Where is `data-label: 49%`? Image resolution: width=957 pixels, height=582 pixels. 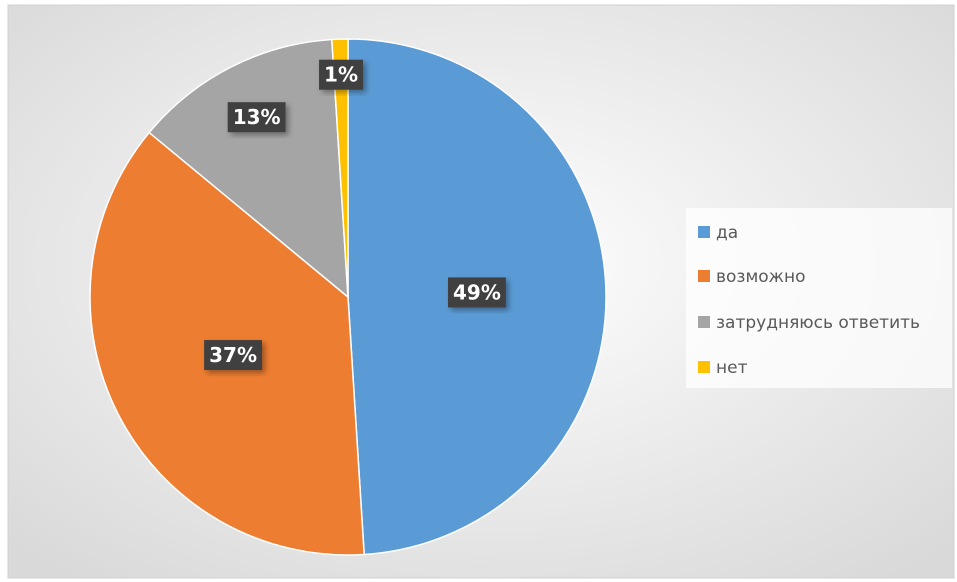 data-label: 49% is located at coordinates (476, 292).